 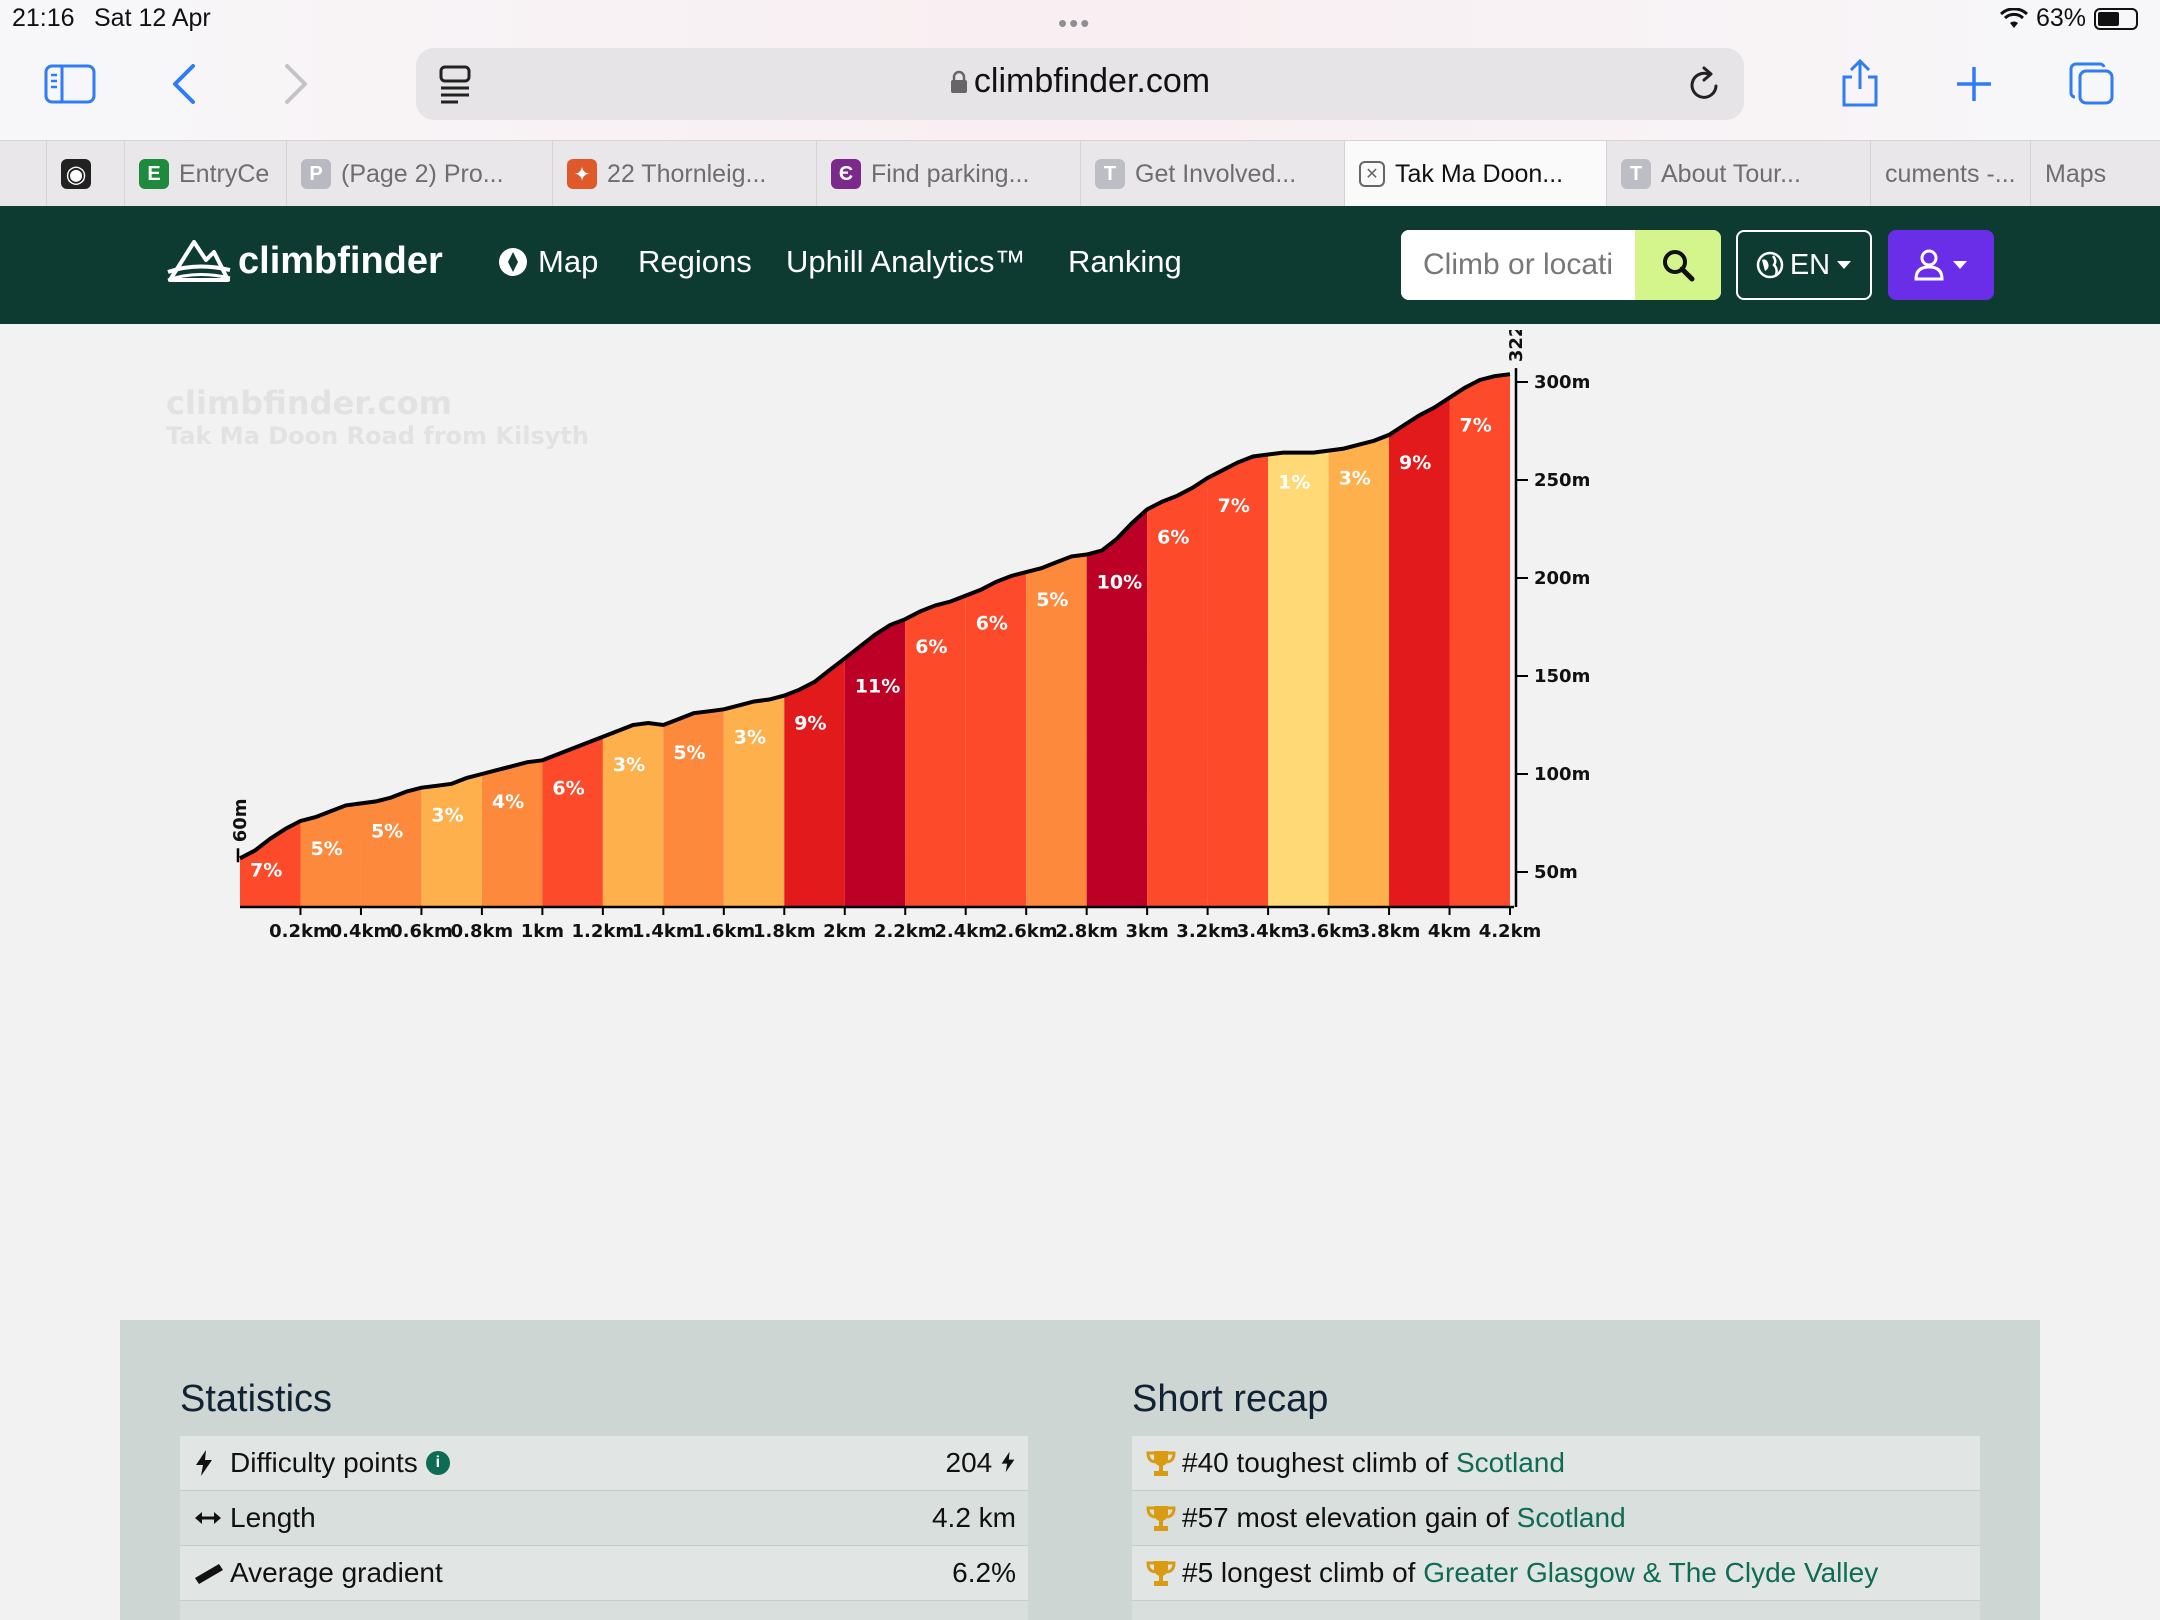 I want to click on nav-map: Map, so click(x=548, y=262).